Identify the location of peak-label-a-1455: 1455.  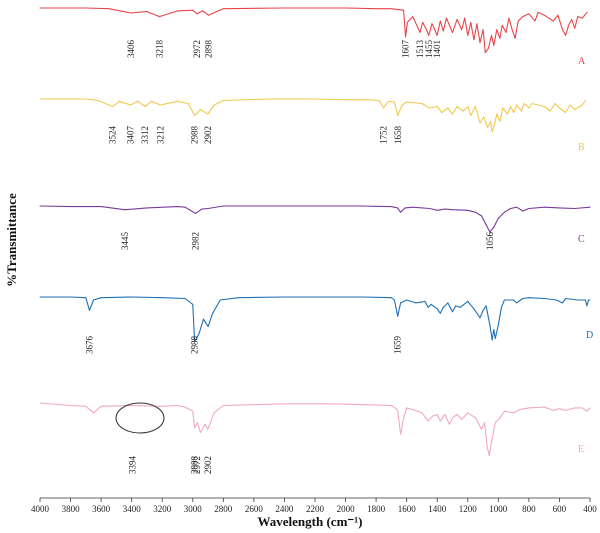
(429, 49).